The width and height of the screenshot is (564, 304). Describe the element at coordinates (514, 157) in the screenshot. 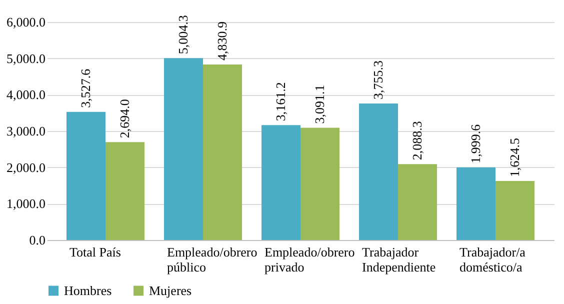

I see `data-label: 1,624.5` at that location.